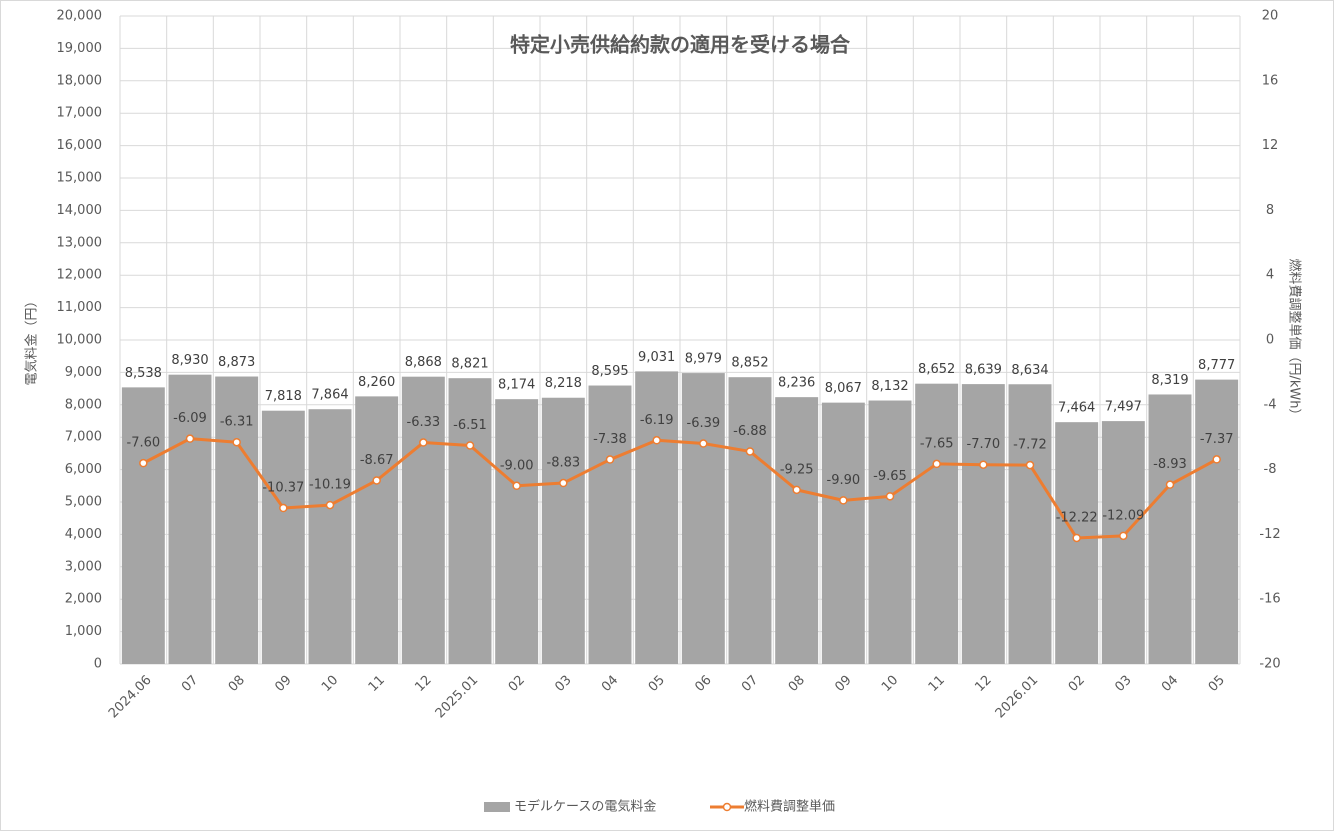 This screenshot has width=1334, height=835. I want to click on line-value-label: -6.51, so click(470, 425).